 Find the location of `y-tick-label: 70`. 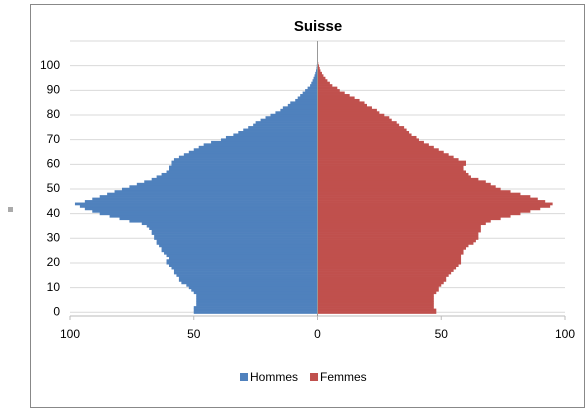

y-tick-label: 70 is located at coordinates (54, 139).